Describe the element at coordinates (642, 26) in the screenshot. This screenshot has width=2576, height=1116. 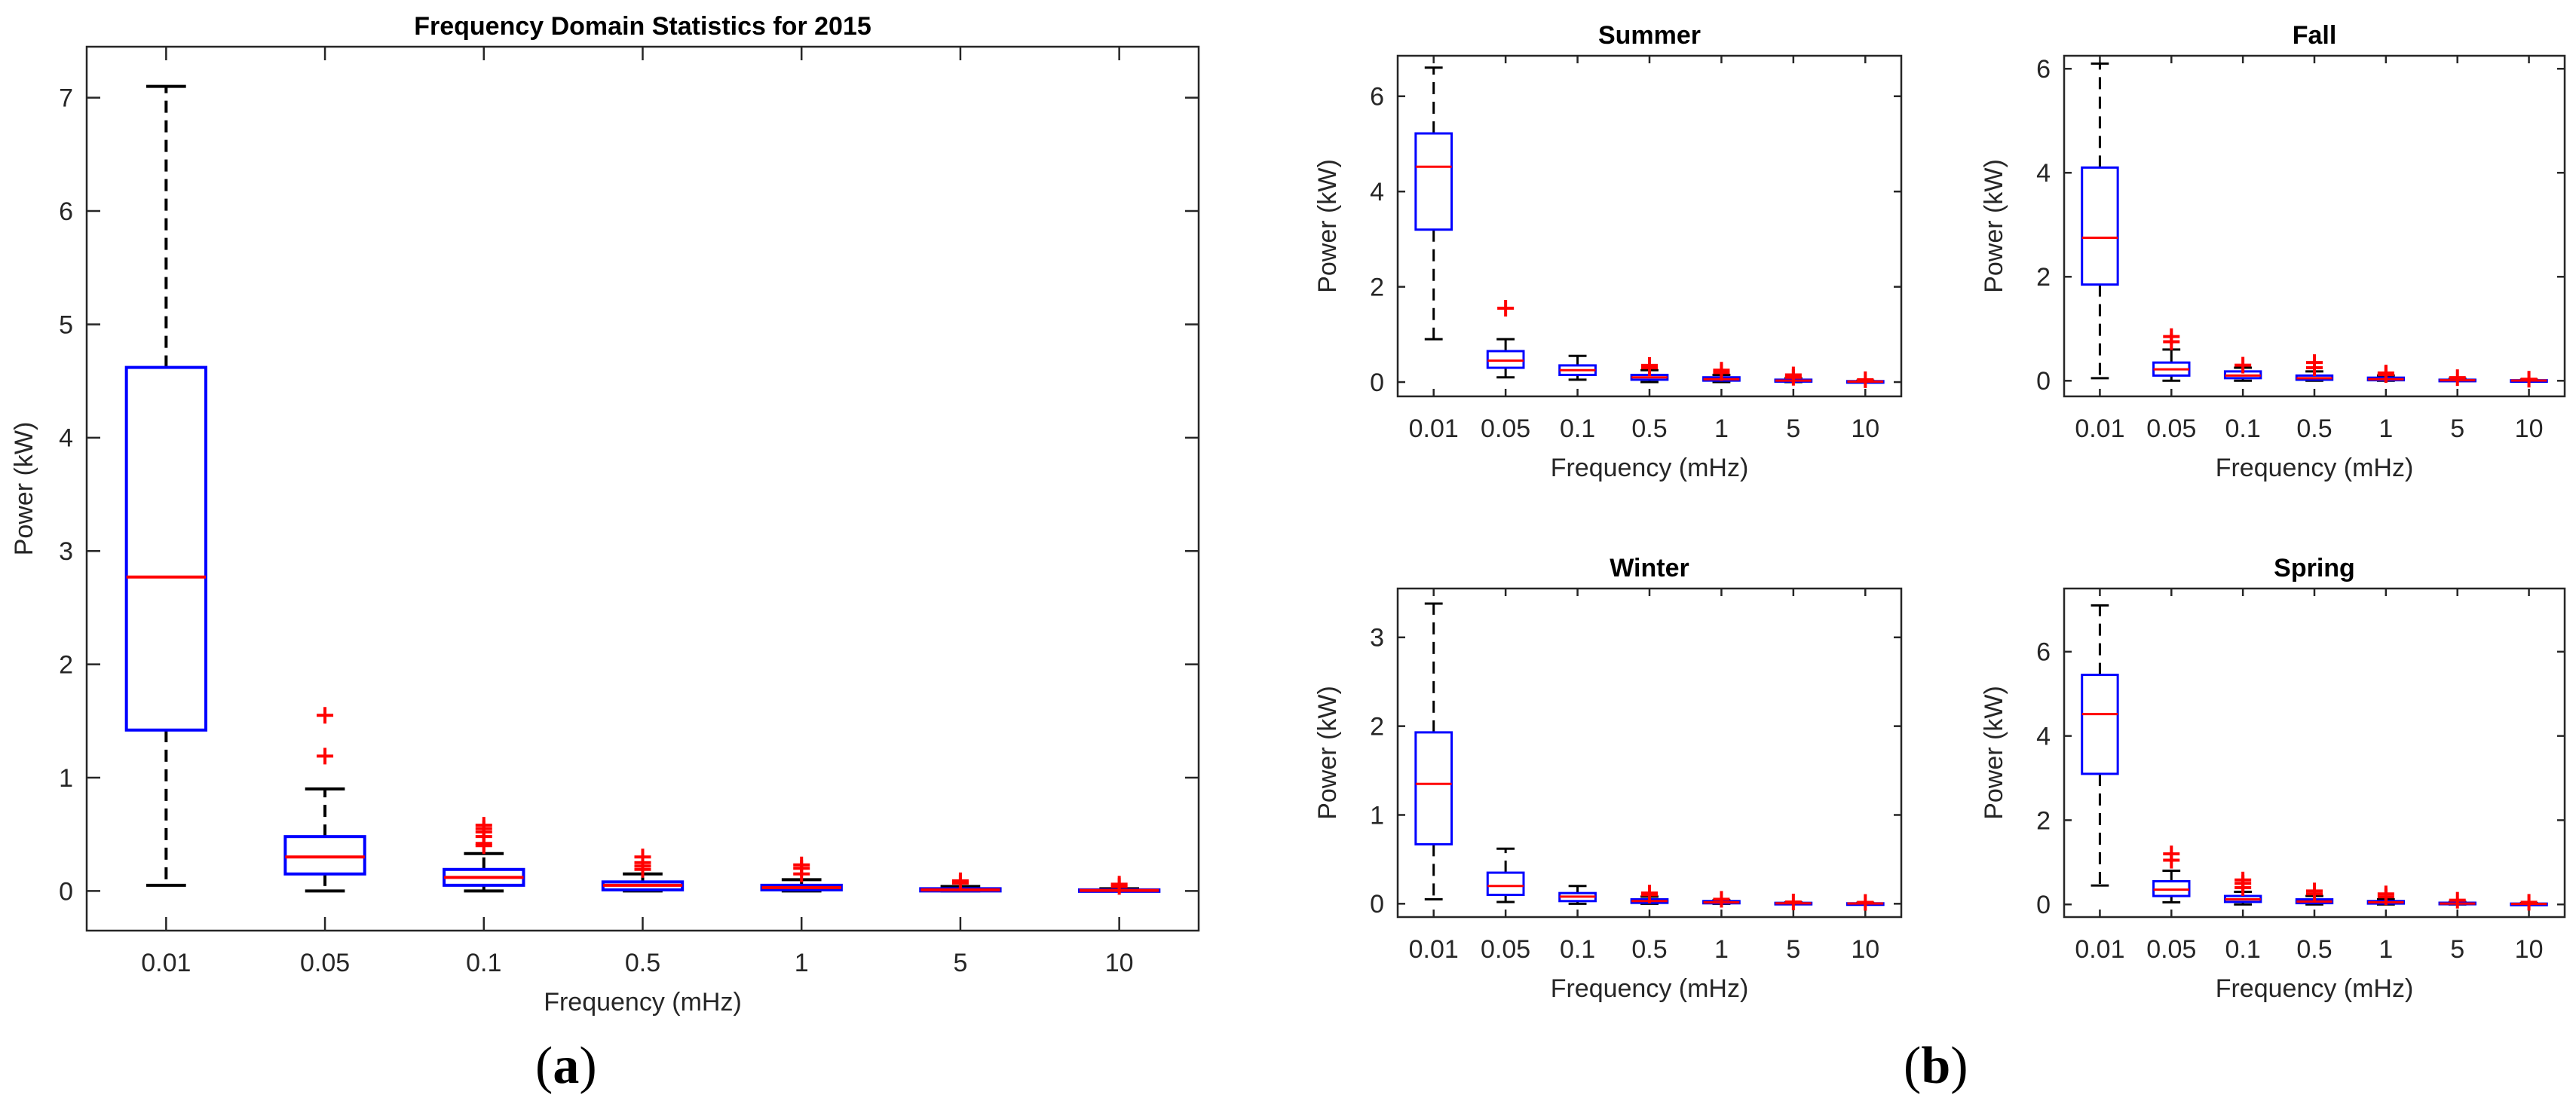
I see `chart-title: Frequency Domain Statistics for 2015` at that location.